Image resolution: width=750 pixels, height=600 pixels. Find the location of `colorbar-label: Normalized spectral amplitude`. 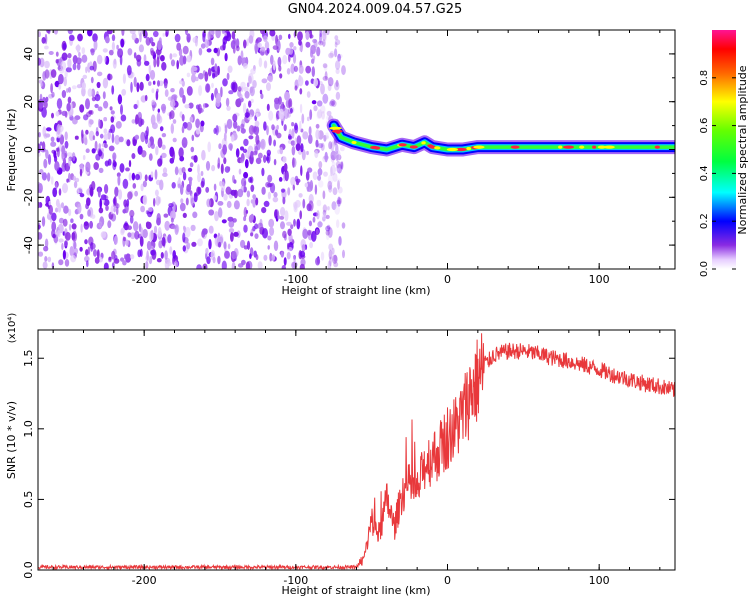

colorbar-label: Normalized spectral amplitude is located at coordinates (742, 149).